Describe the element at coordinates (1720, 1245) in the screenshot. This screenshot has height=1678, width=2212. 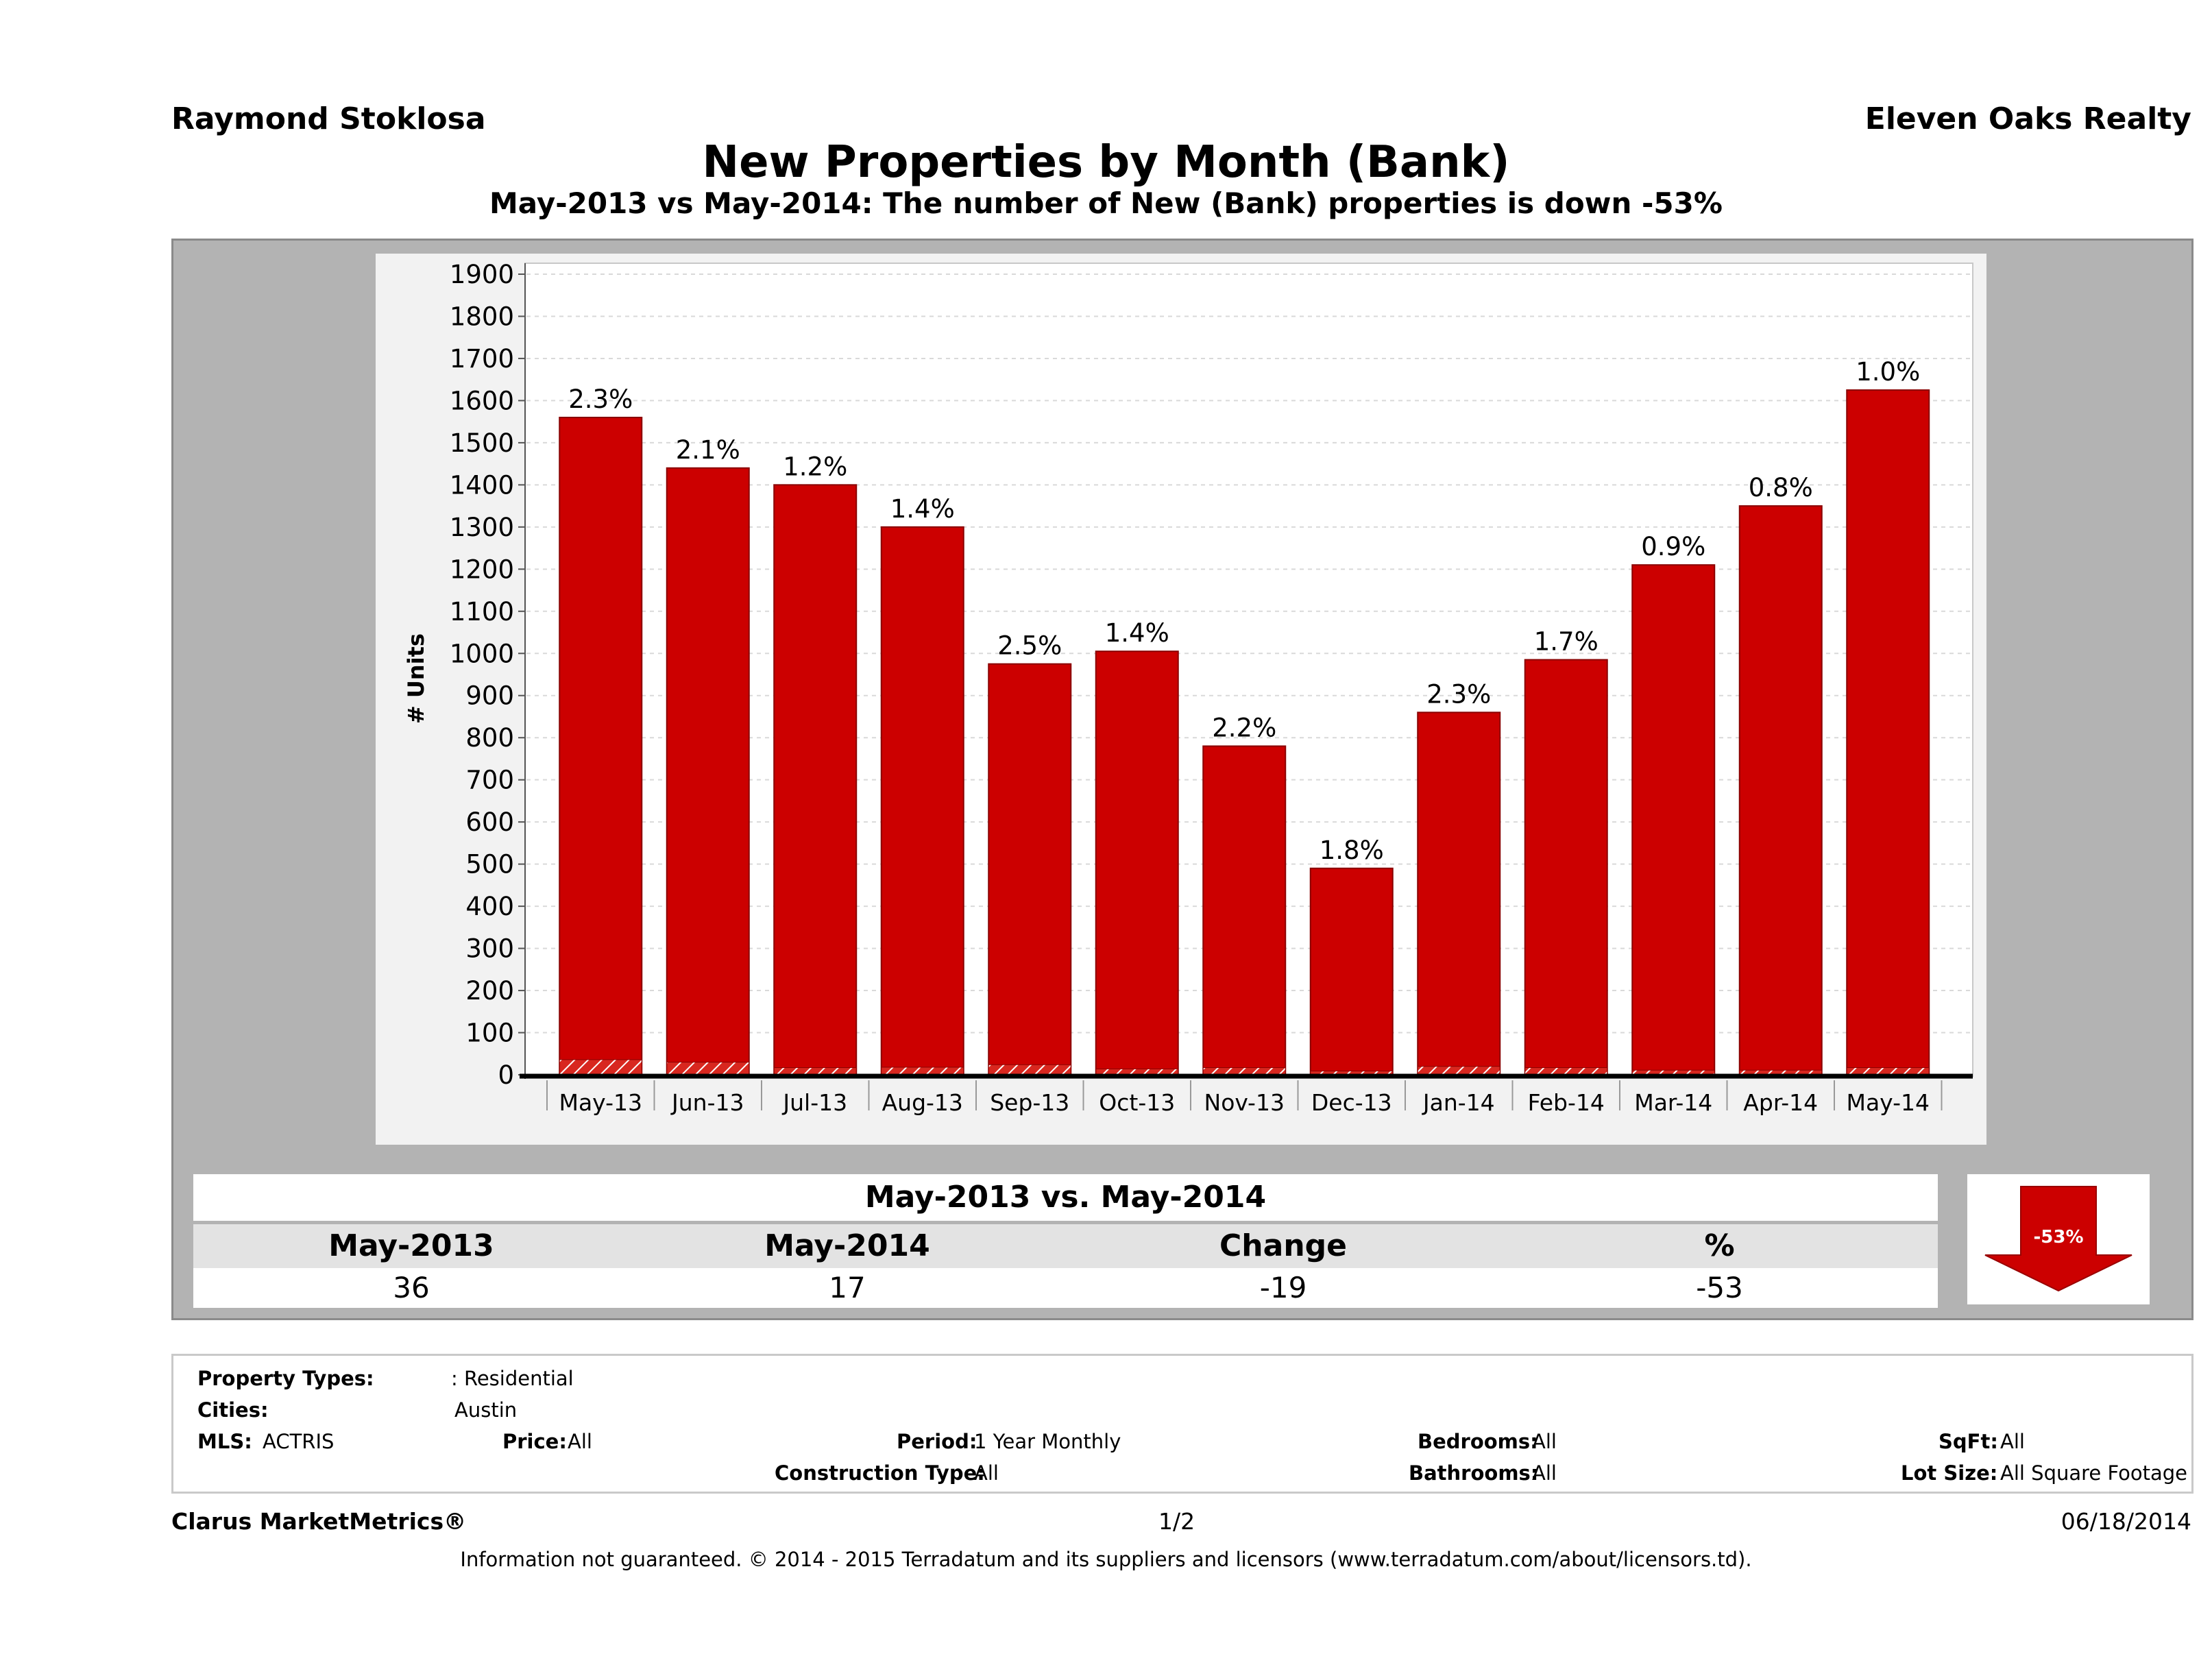
I see `header-percent: %` at that location.